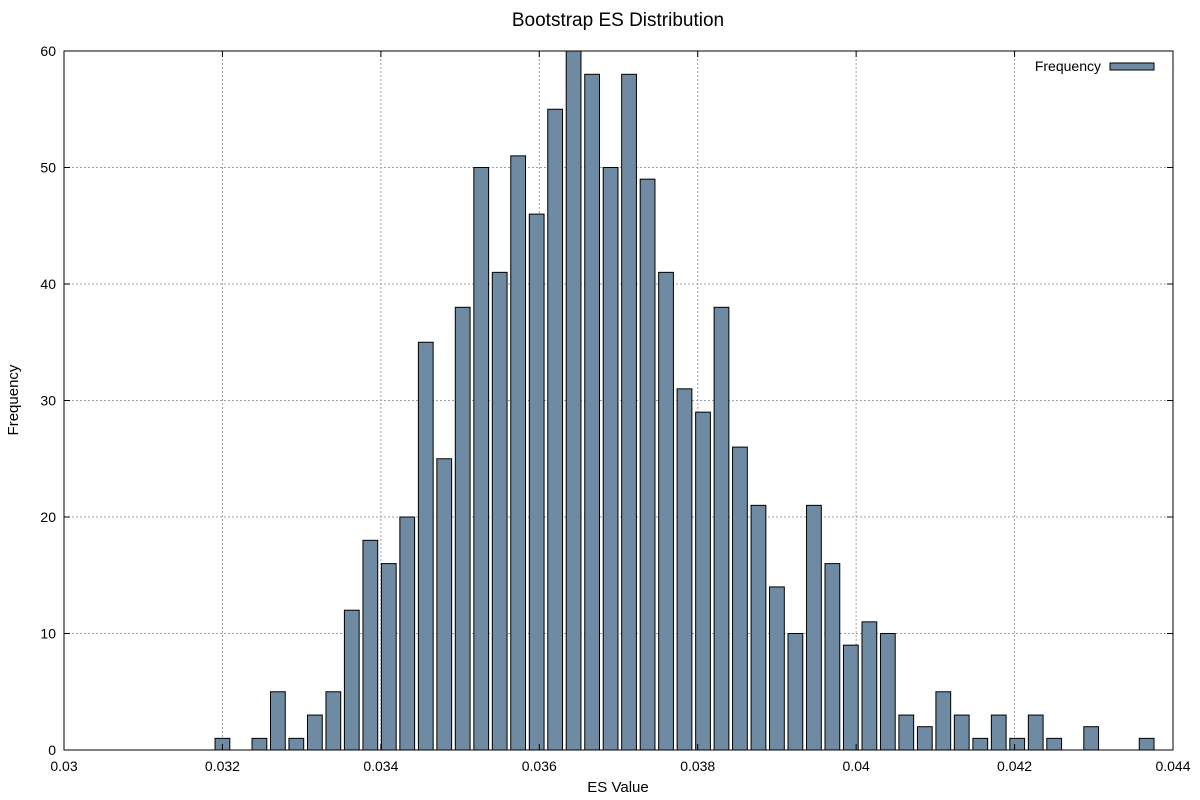  What do you see at coordinates (63, 766) in the screenshot?
I see `x-tick-label: 0.03` at bounding box center [63, 766].